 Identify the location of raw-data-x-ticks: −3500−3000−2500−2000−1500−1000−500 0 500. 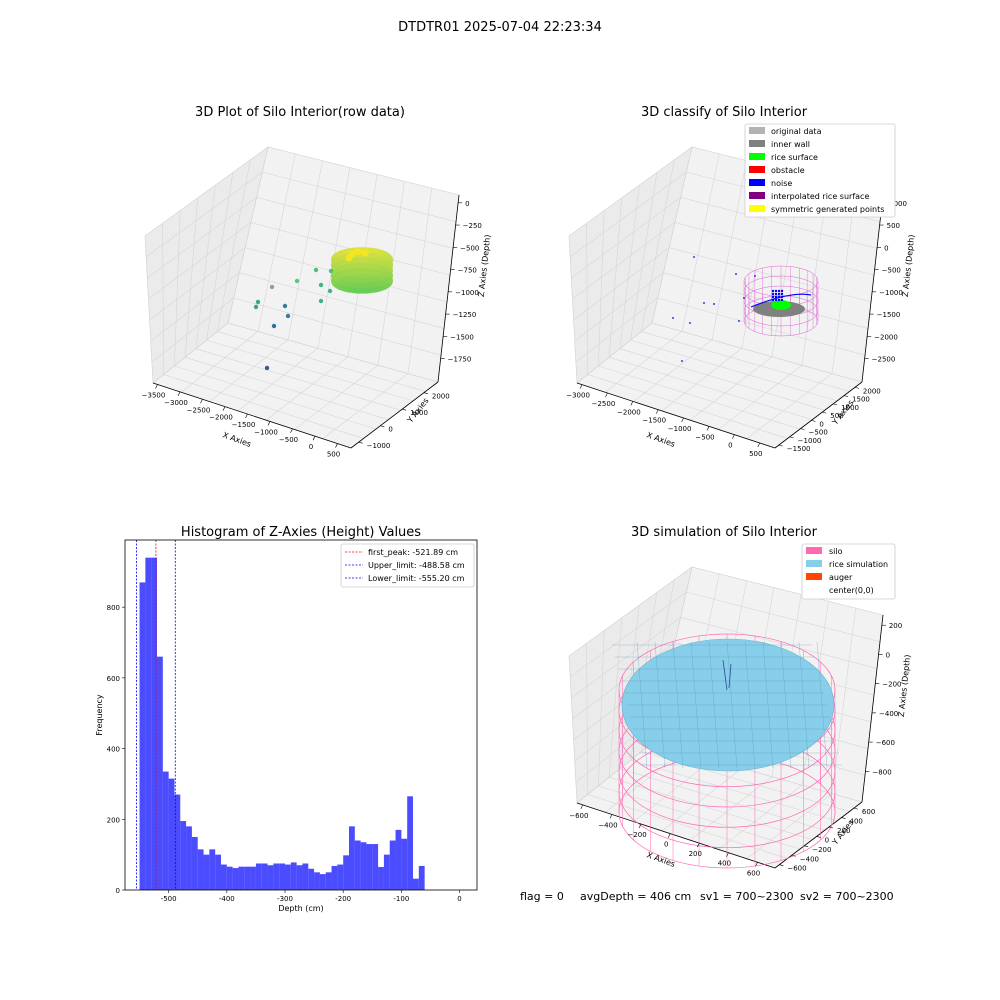
(241, 421).